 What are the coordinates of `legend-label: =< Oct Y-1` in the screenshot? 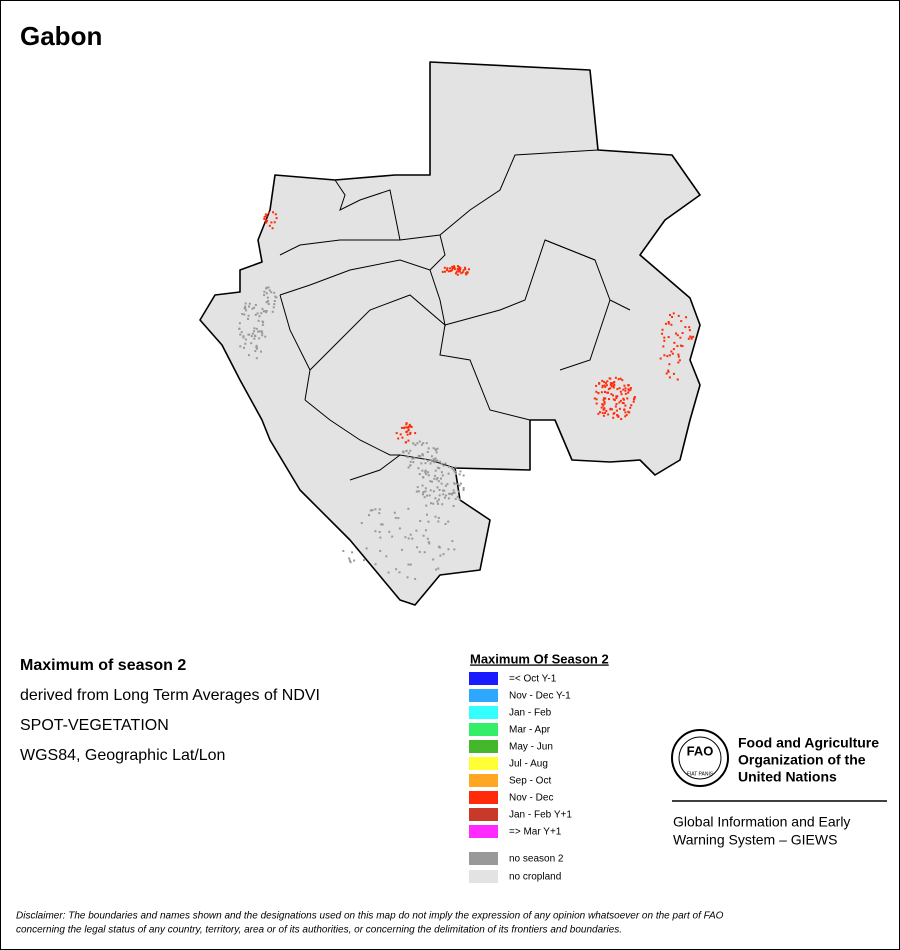 It's located at (533, 679).